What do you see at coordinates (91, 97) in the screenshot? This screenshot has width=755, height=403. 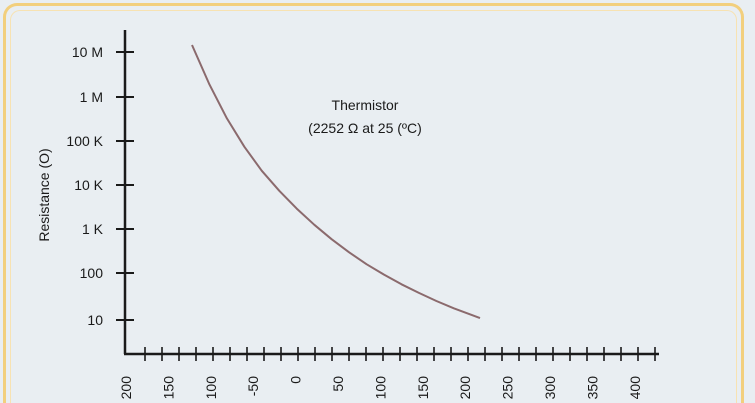 I see `y-tick-label: 1 M` at bounding box center [91, 97].